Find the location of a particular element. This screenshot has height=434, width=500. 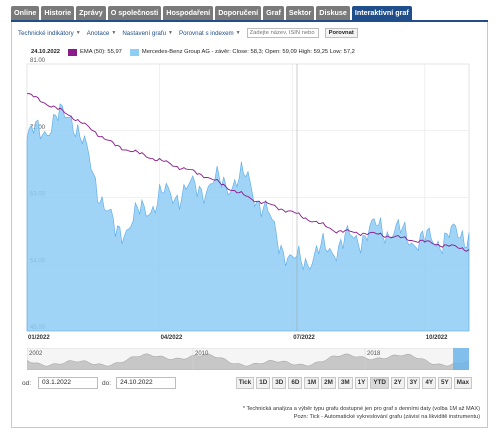

tab-4: O společnosti is located at coordinates (134, 13).